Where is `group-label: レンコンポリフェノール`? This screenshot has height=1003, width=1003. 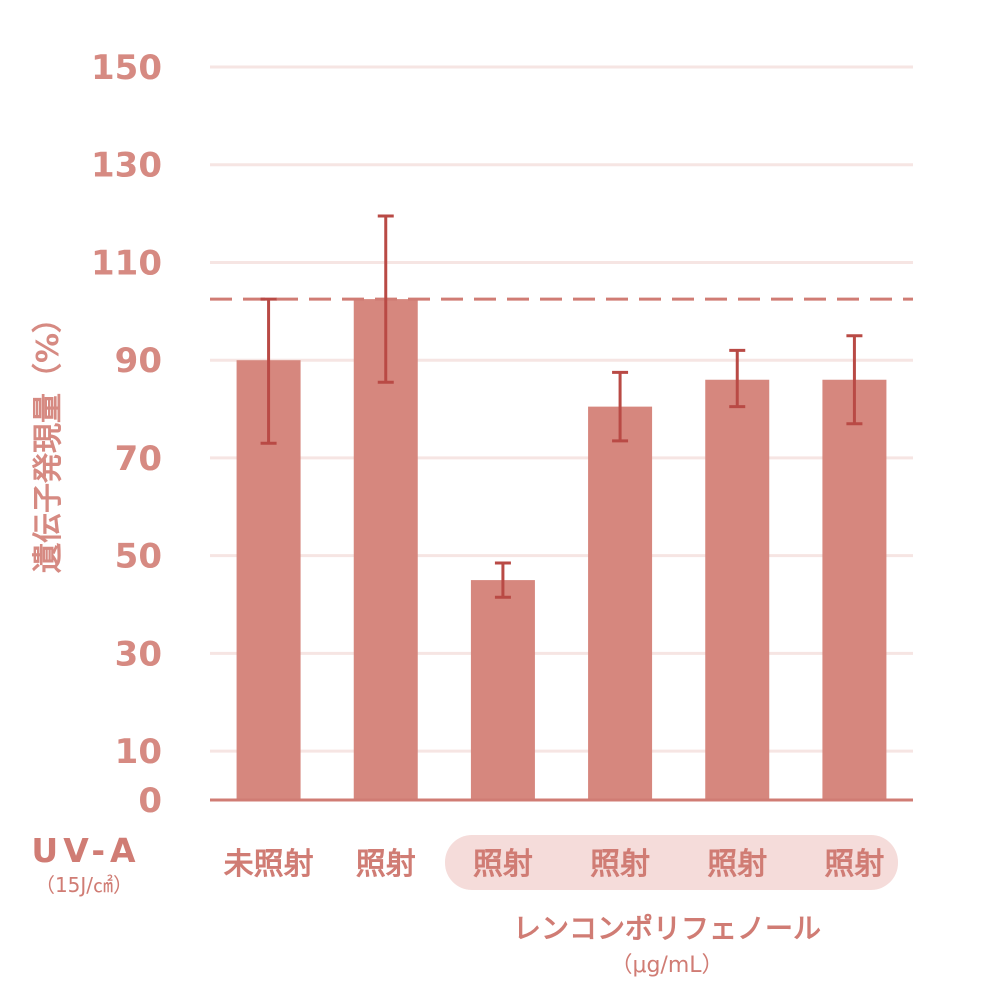 group-label: レンコンポリフェノール is located at coordinates (667, 928).